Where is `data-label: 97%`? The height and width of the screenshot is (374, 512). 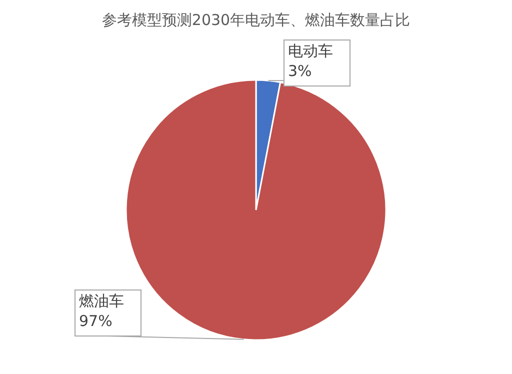
data-label: 97% is located at coordinates (95, 321).